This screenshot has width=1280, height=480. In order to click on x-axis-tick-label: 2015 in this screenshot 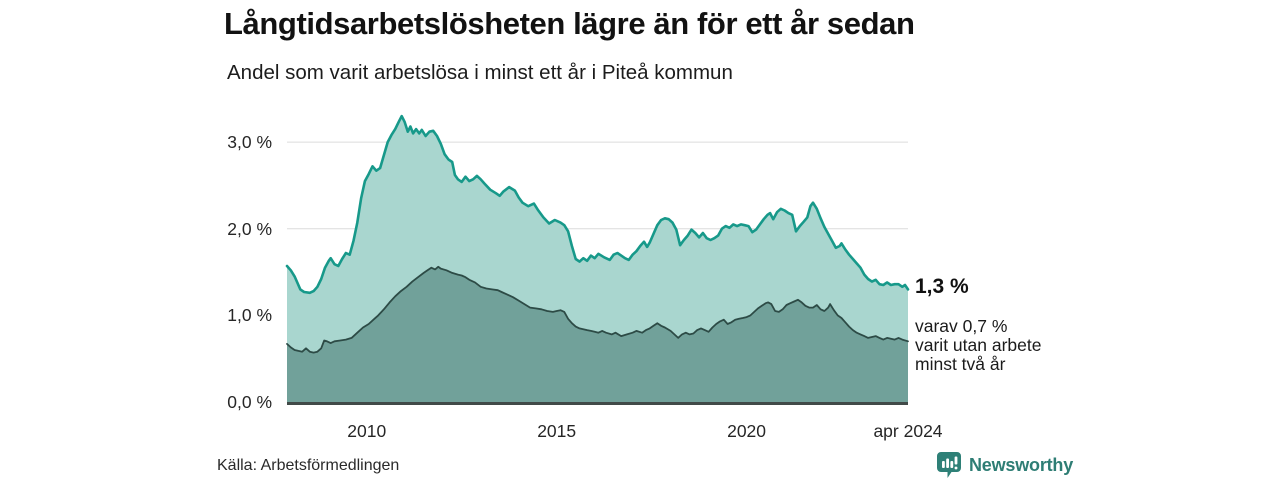, I will do `click(557, 431)`.